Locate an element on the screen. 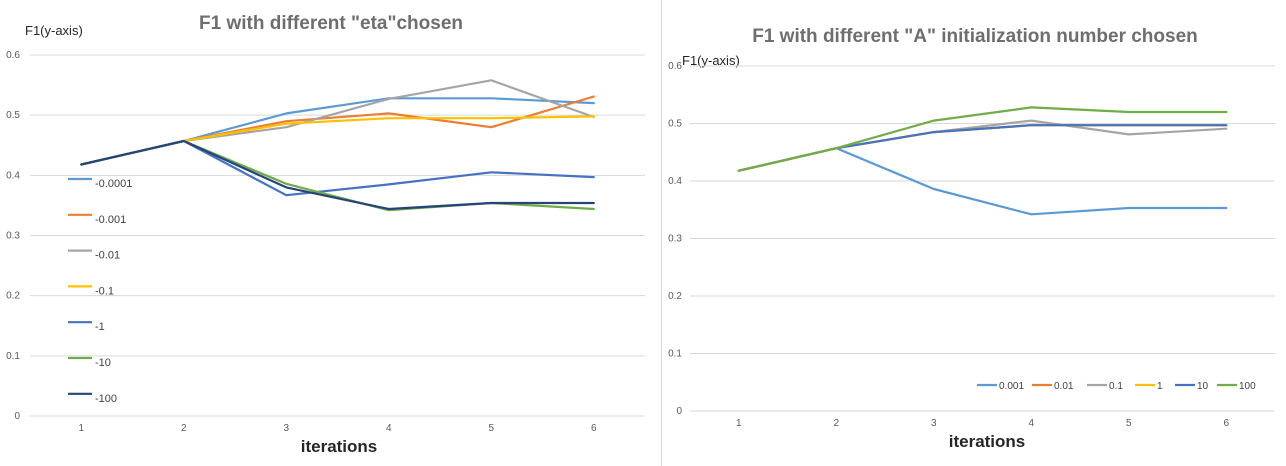 The image size is (1286, 466). eta-x-tick-label: 2 is located at coordinates (184, 428).